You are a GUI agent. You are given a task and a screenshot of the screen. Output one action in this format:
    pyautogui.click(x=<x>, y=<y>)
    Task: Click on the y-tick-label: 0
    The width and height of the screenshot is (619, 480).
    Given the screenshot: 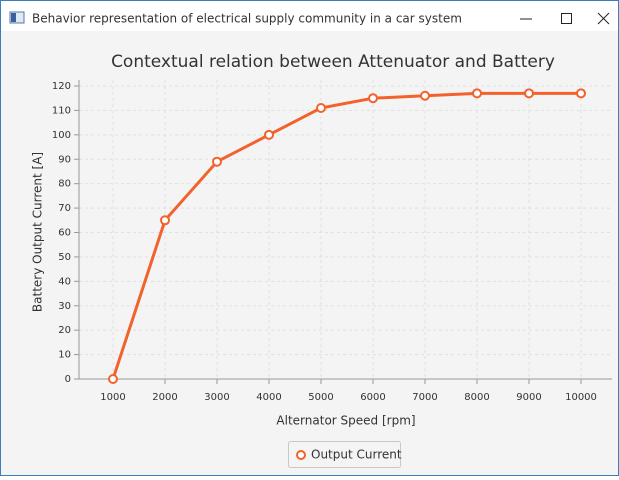 What is the action you would take?
    pyautogui.click(x=68, y=379)
    